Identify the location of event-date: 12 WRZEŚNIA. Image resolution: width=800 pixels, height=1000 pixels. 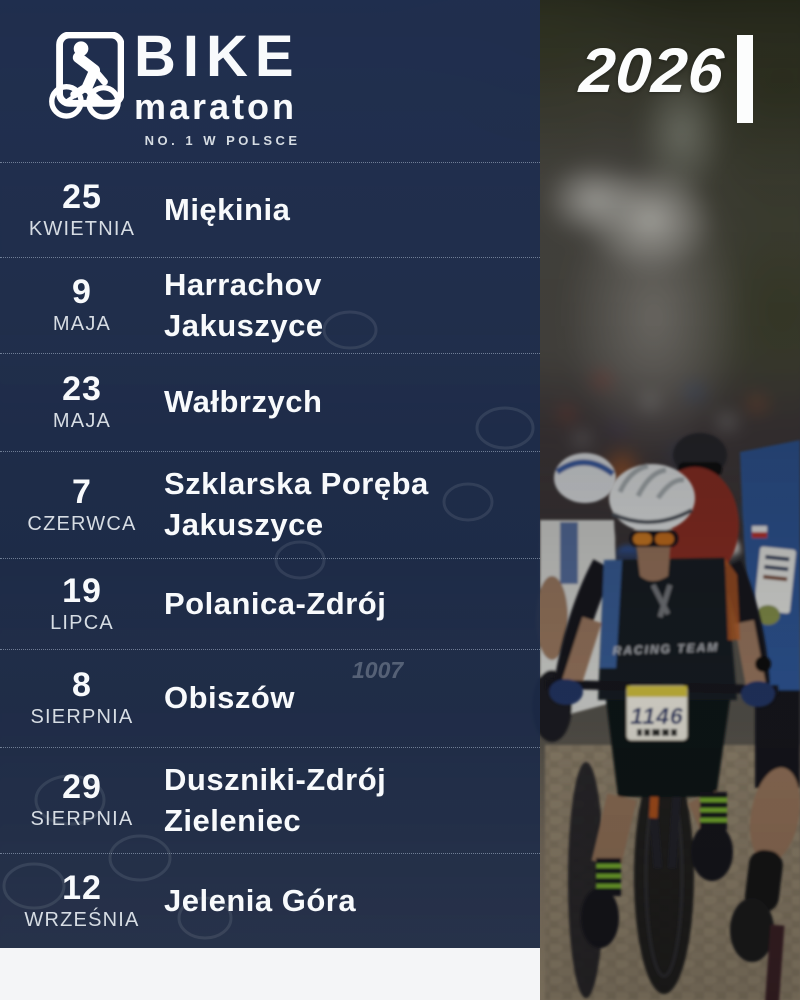
(82, 901).